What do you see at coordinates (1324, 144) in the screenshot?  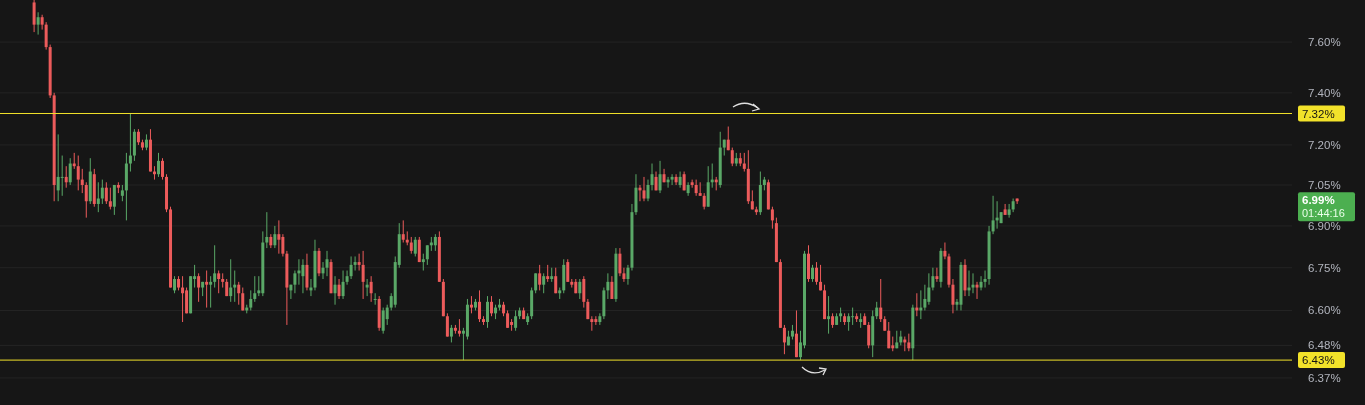 I see `y-tick-label: 7.20%` at bounding box center [1324, 144].